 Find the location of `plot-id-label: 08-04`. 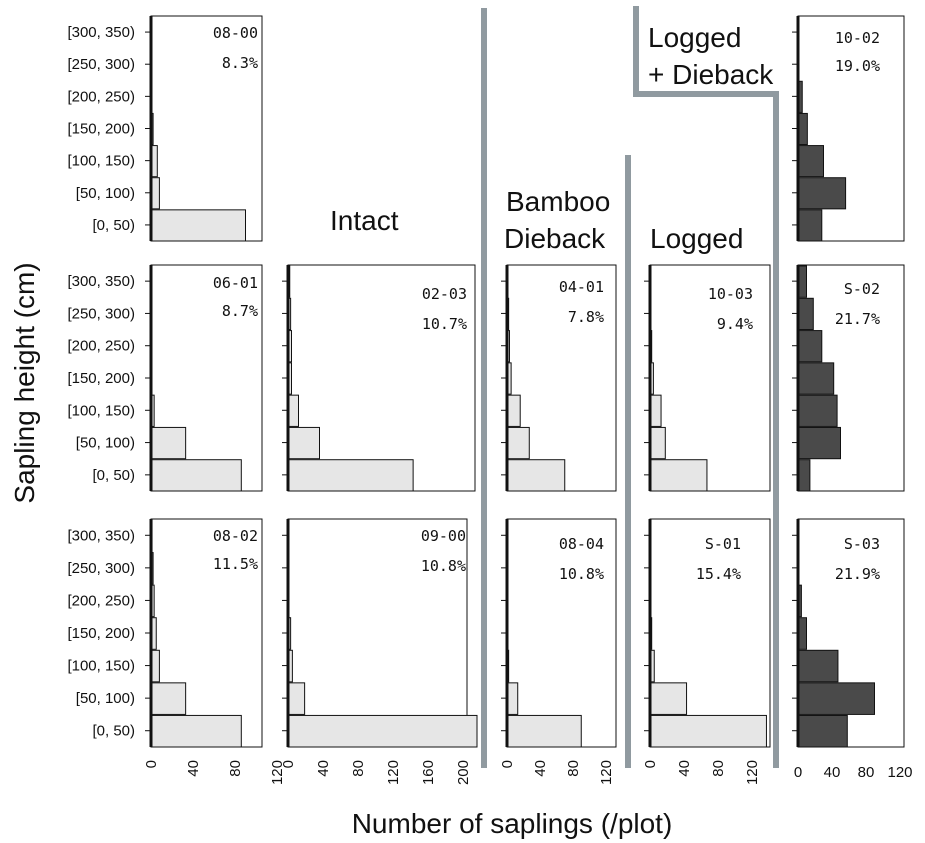

plot-id-label: 08-04 is located at coordinates (581, 544).